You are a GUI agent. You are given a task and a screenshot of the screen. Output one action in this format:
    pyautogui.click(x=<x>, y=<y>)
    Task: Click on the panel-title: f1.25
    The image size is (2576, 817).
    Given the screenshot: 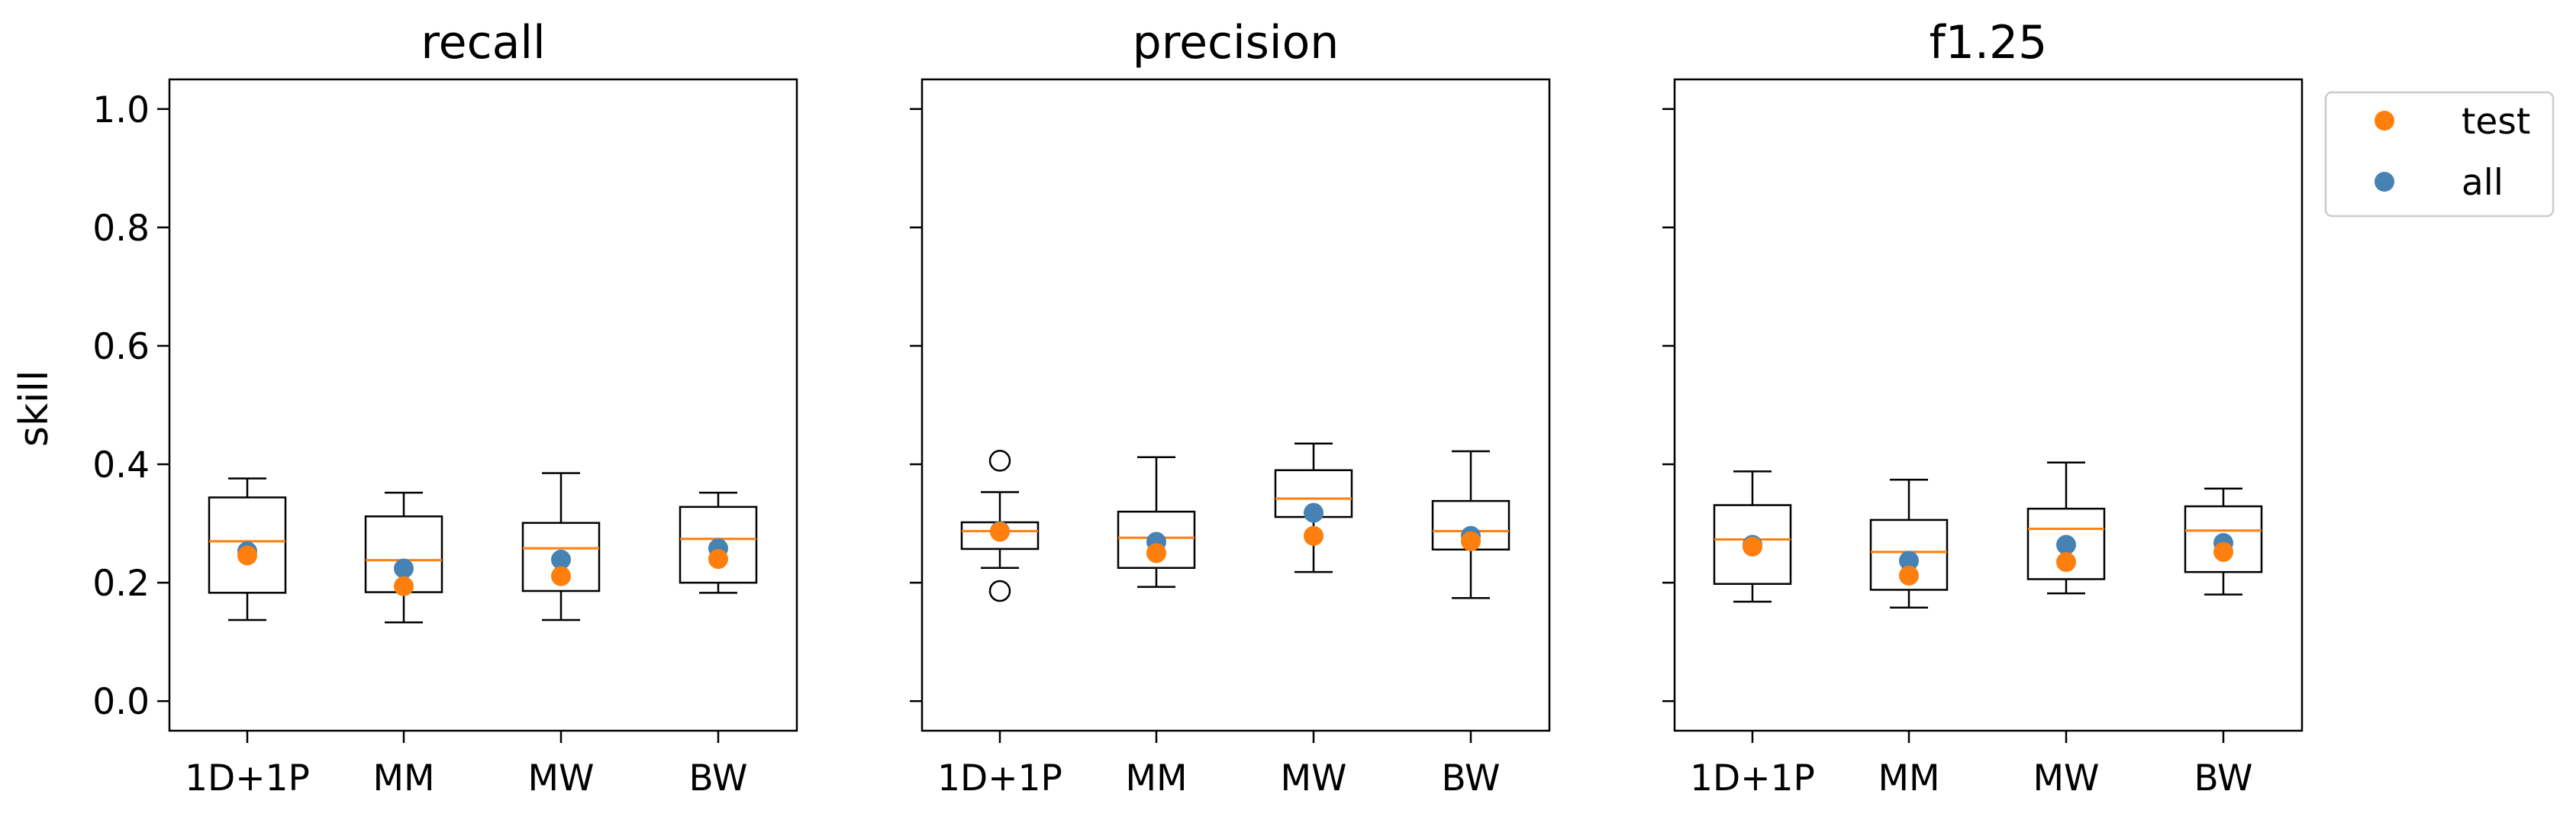 What is the action you would take?
    pyautogui.click(x=1989, y=43)
    